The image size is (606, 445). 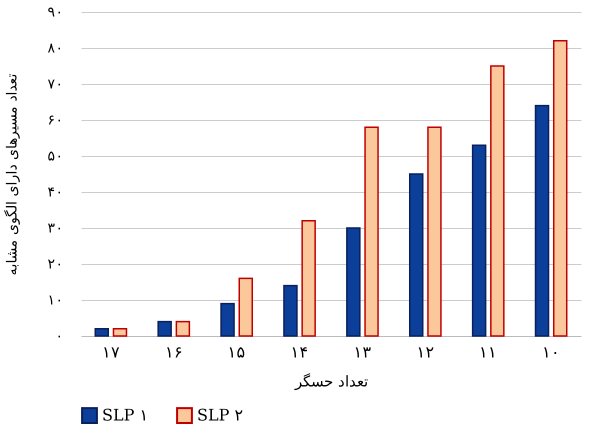 What do you see at coordinates (56, 12) in the screenshot?
I see `y-tick-label: ۹۰` at bounding box center [56, 12].